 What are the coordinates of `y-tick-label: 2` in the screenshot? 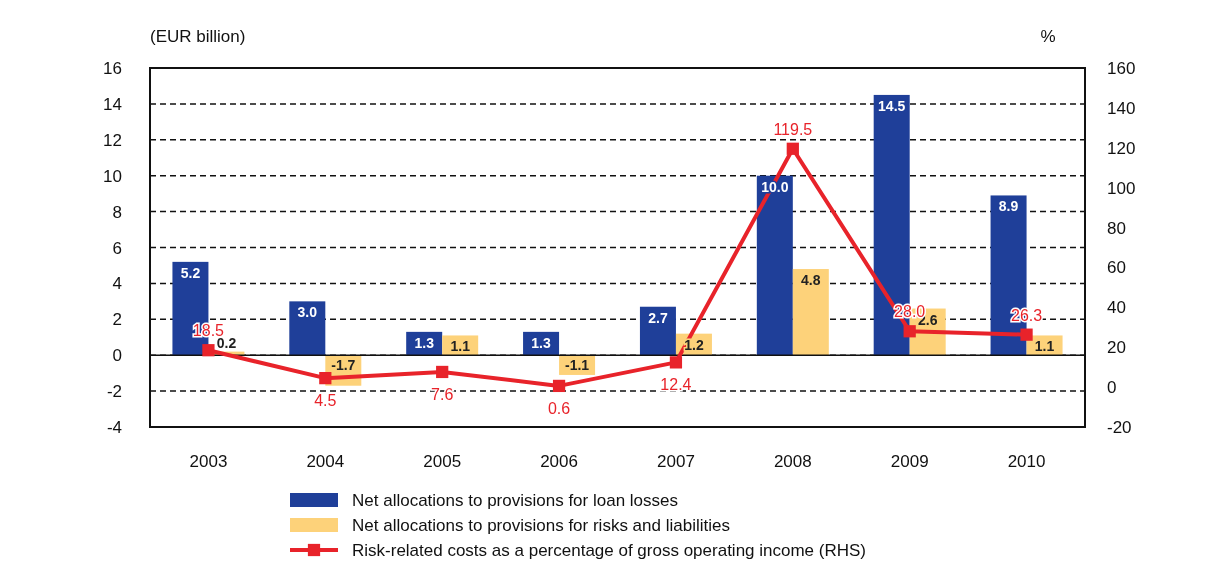 It's located at (117, 320).